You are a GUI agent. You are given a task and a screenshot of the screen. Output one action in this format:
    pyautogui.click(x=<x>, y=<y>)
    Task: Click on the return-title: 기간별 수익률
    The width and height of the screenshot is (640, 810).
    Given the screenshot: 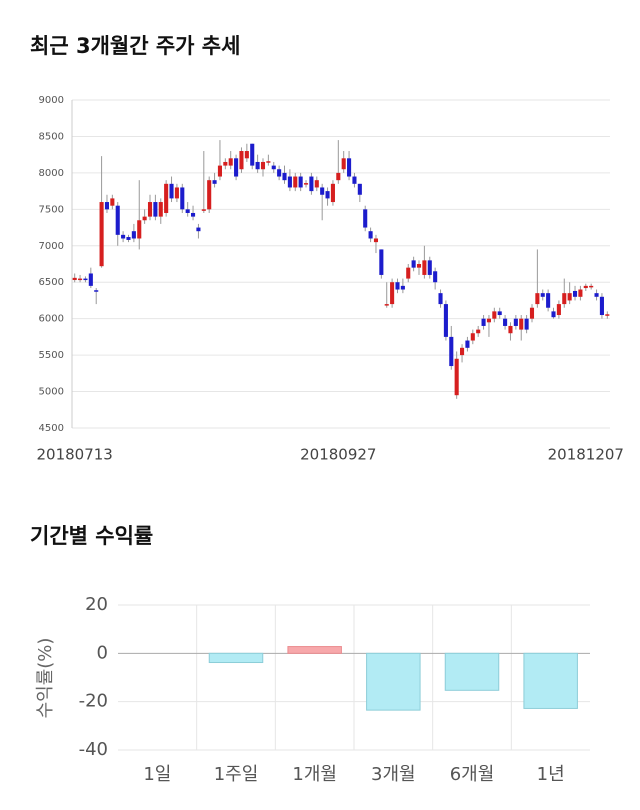 What is the action you would take?
    pyautogui.click(x=91, y=536)
    